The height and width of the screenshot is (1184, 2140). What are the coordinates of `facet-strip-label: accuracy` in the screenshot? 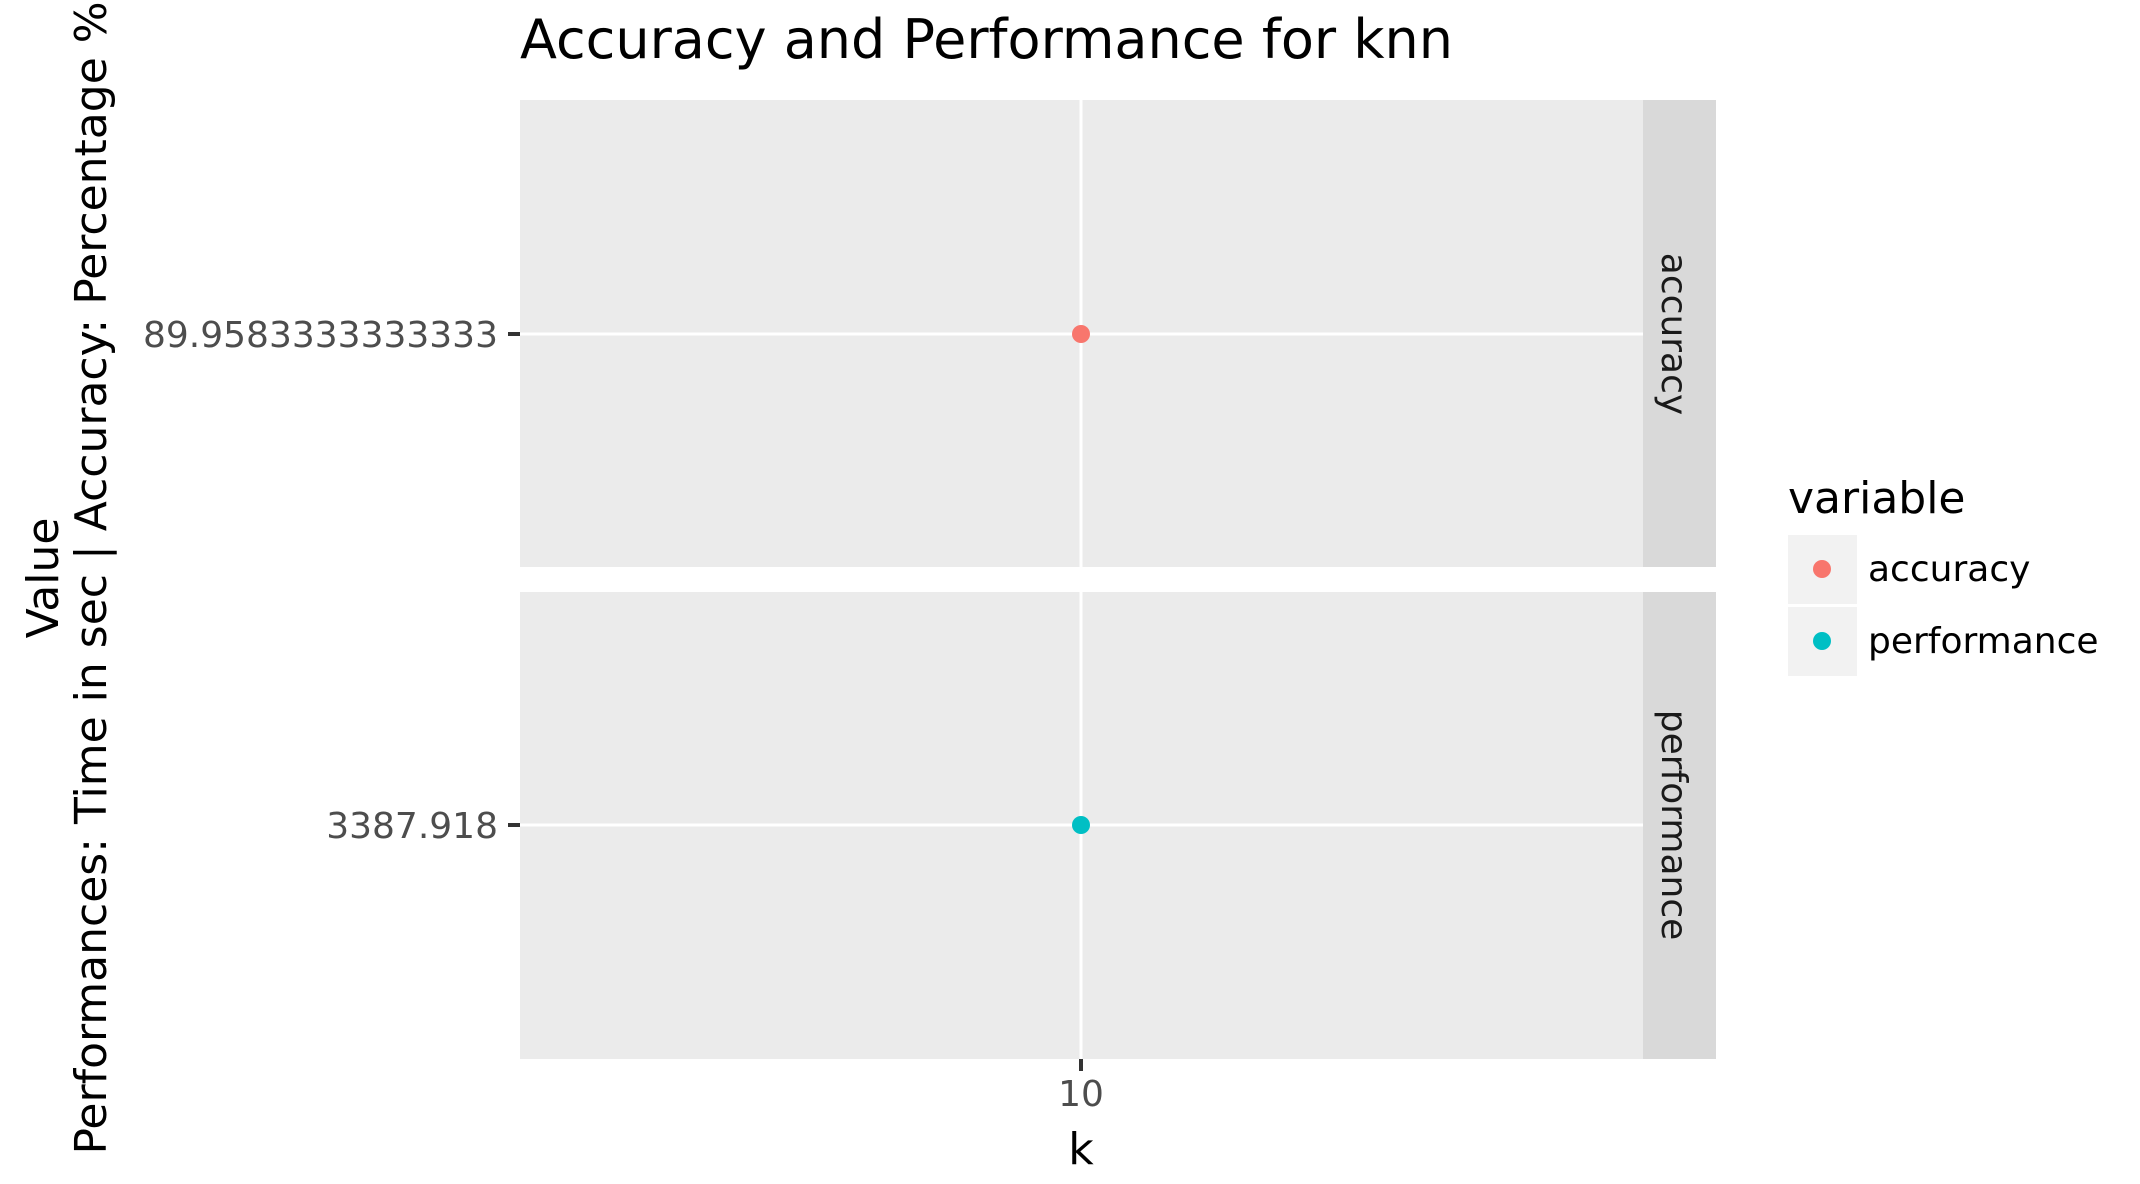 It's located at (1673, 334).